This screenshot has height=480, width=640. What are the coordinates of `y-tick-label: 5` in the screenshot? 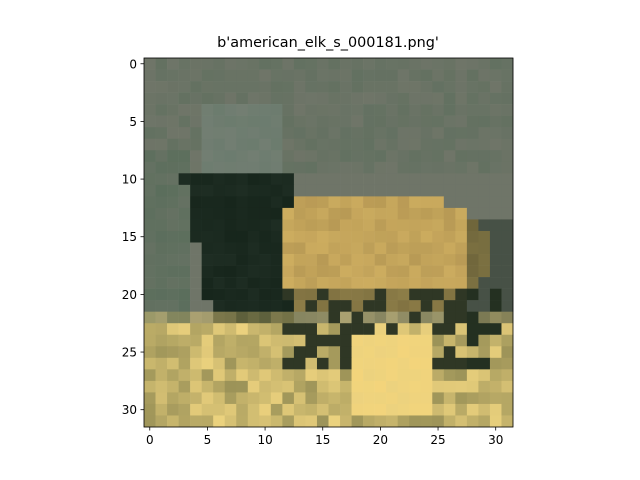 It's located at (133, 122).